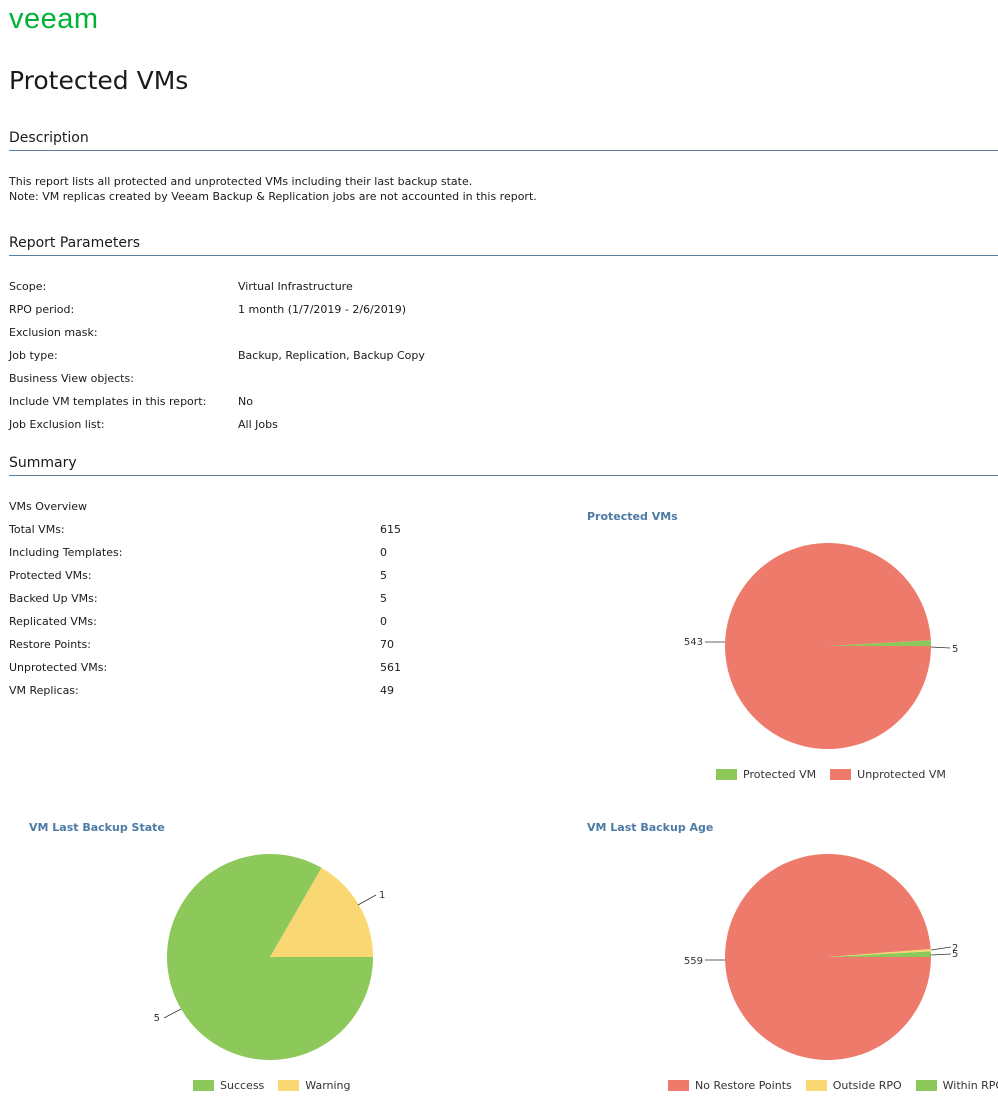  What do you see at coordinates (272, 1085) in the screenshot?
I see `legend-vm-last-backup-state: Success Warning` at bounding box center [272, 1085].